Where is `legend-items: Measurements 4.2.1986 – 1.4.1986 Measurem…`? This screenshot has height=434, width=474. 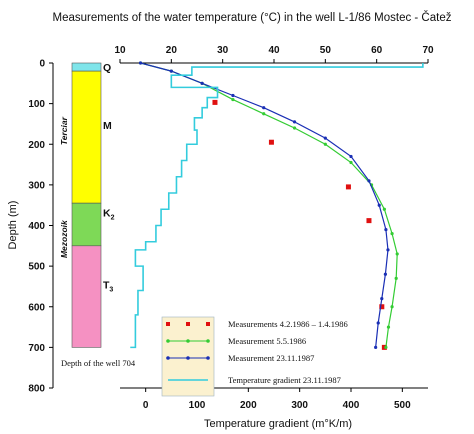 legend-items: Measurements 4.2.1986 – 1.4.1986 Measurem… is located at coordinates (257, 352).